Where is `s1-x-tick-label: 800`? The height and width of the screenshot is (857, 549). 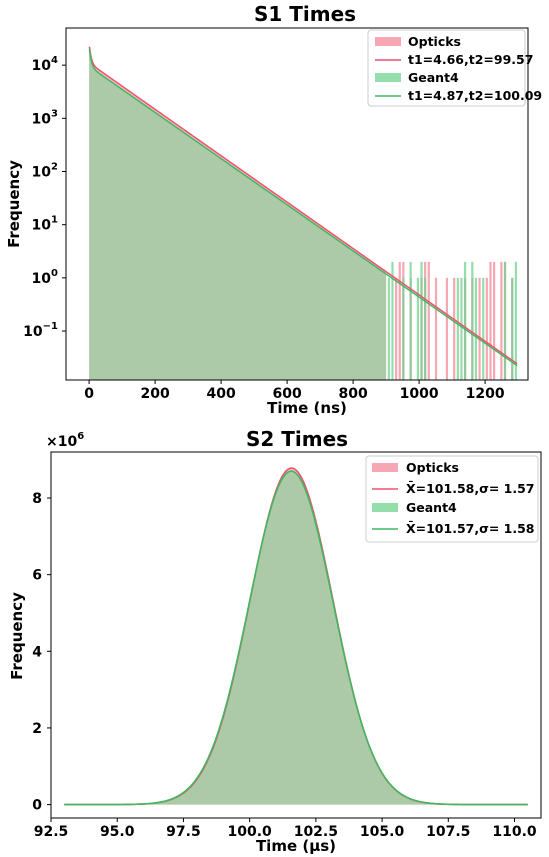
s1-x-tick-label: 800 is located at coordinates (352, 394).